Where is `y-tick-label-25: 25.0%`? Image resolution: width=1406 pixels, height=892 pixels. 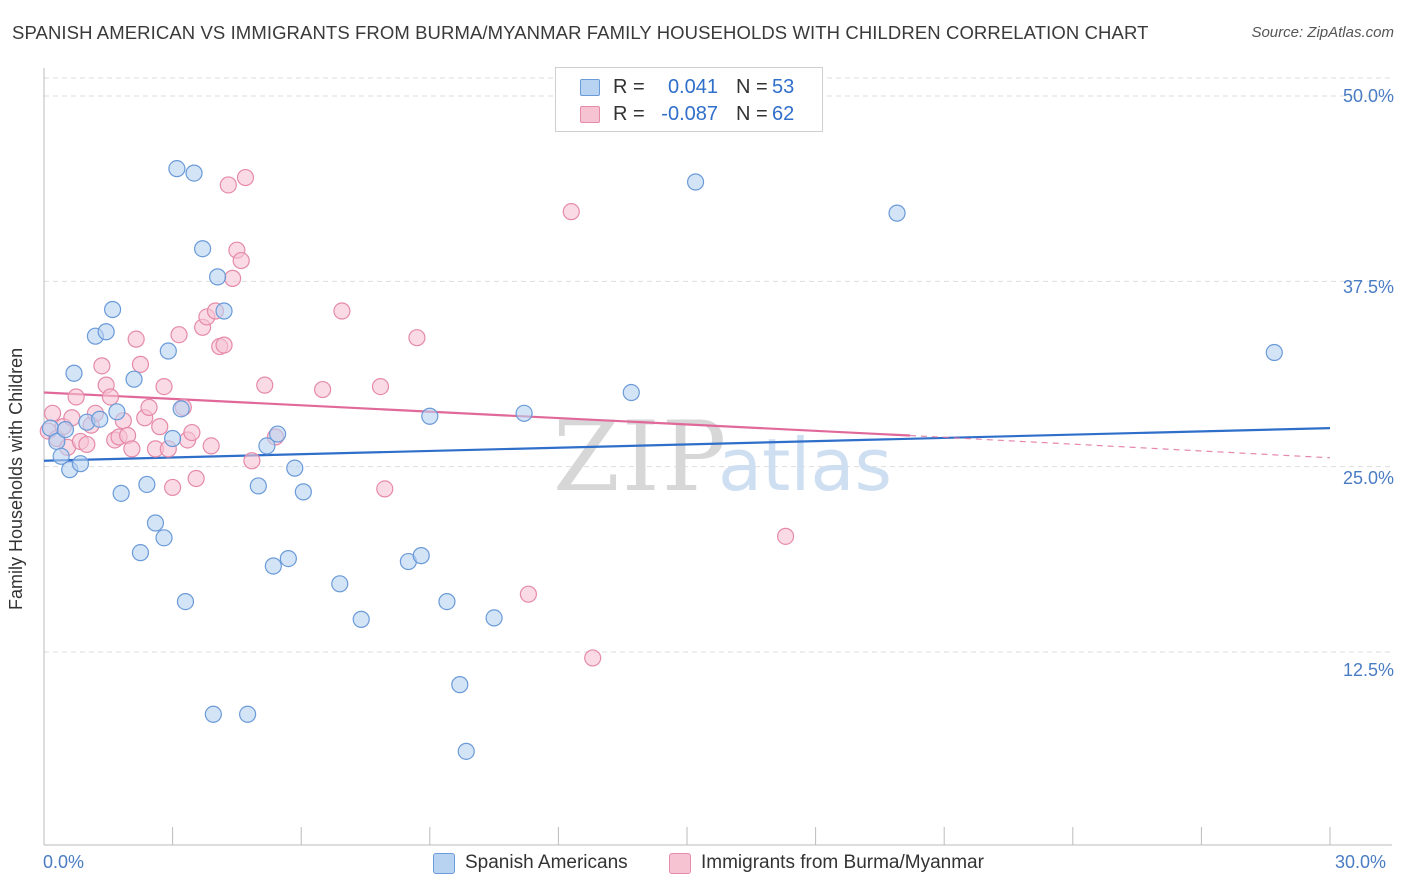 y-tick-label-25: 25.0% is located at coordinates (1368, 478).